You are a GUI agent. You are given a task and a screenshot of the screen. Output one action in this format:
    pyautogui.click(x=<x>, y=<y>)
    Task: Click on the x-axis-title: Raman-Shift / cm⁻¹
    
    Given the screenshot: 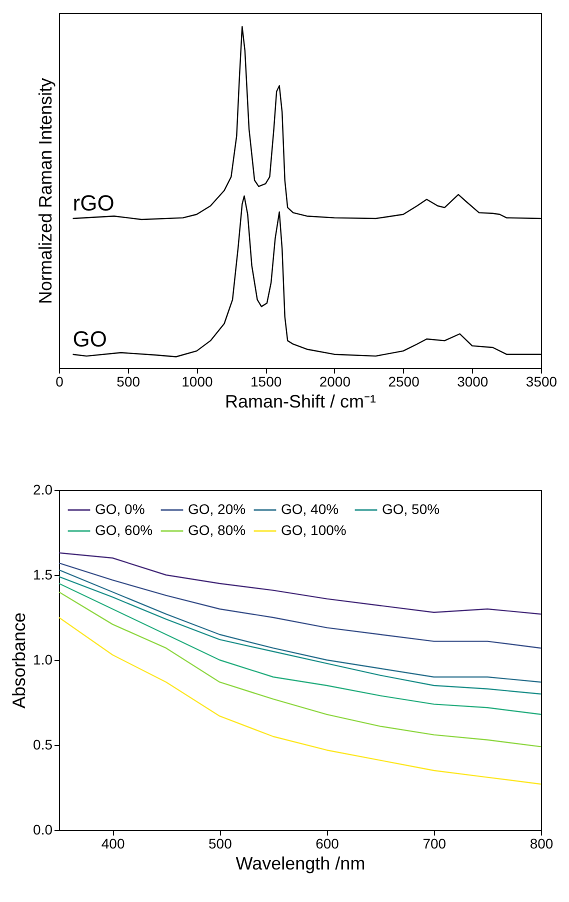 What is the action you would take?
    pyautogui.click(x=300, y=402)
    